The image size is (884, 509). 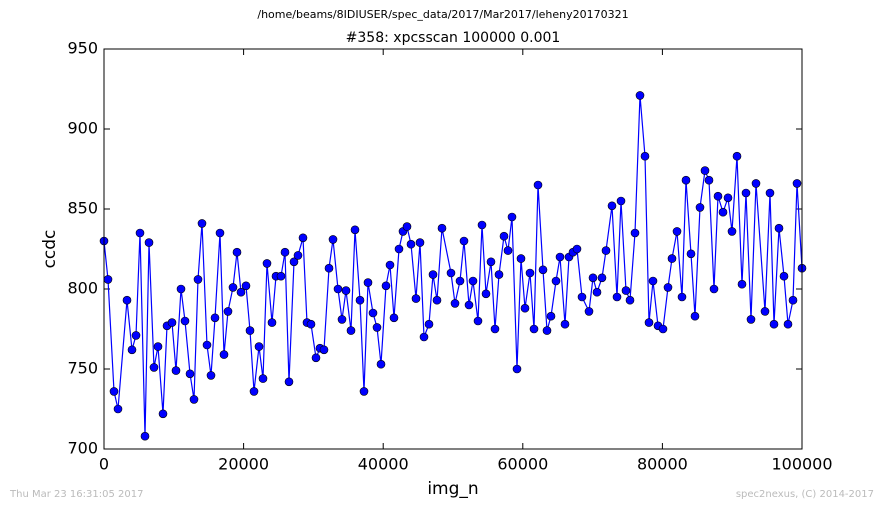 What do you see at coordinates (82, 368) in the screenshot?
I see `y-tick-label: 750` at bounding box center [82, 368].